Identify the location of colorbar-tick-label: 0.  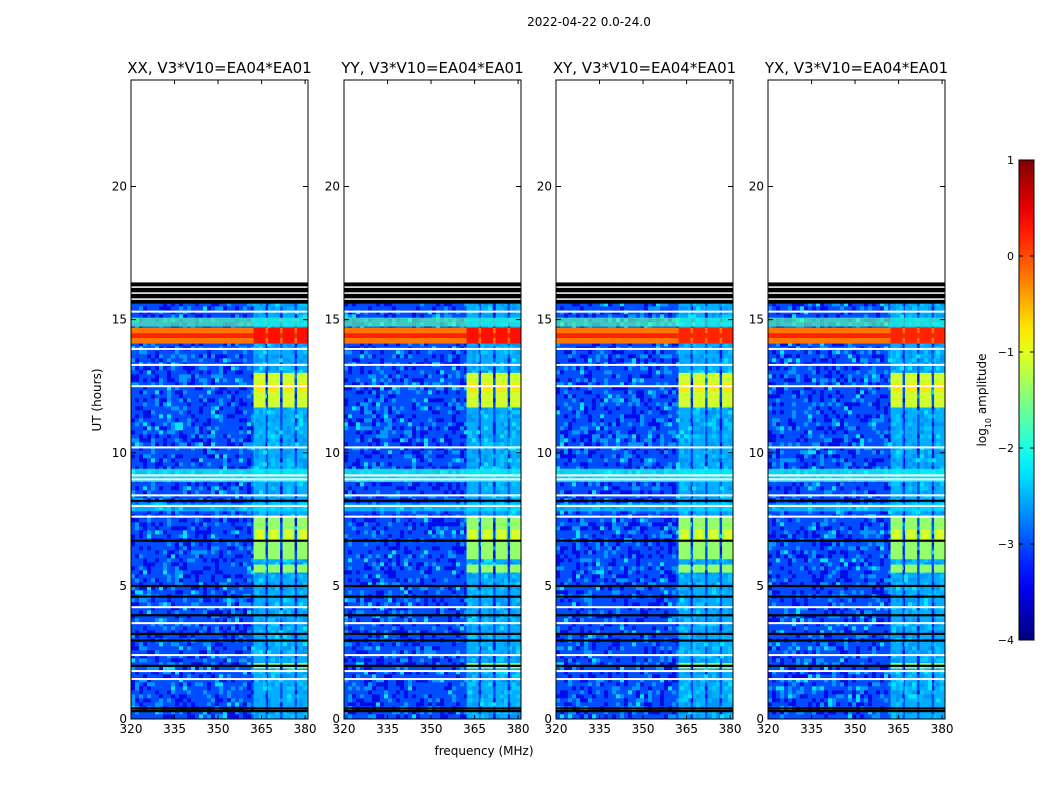
(1010, 256).